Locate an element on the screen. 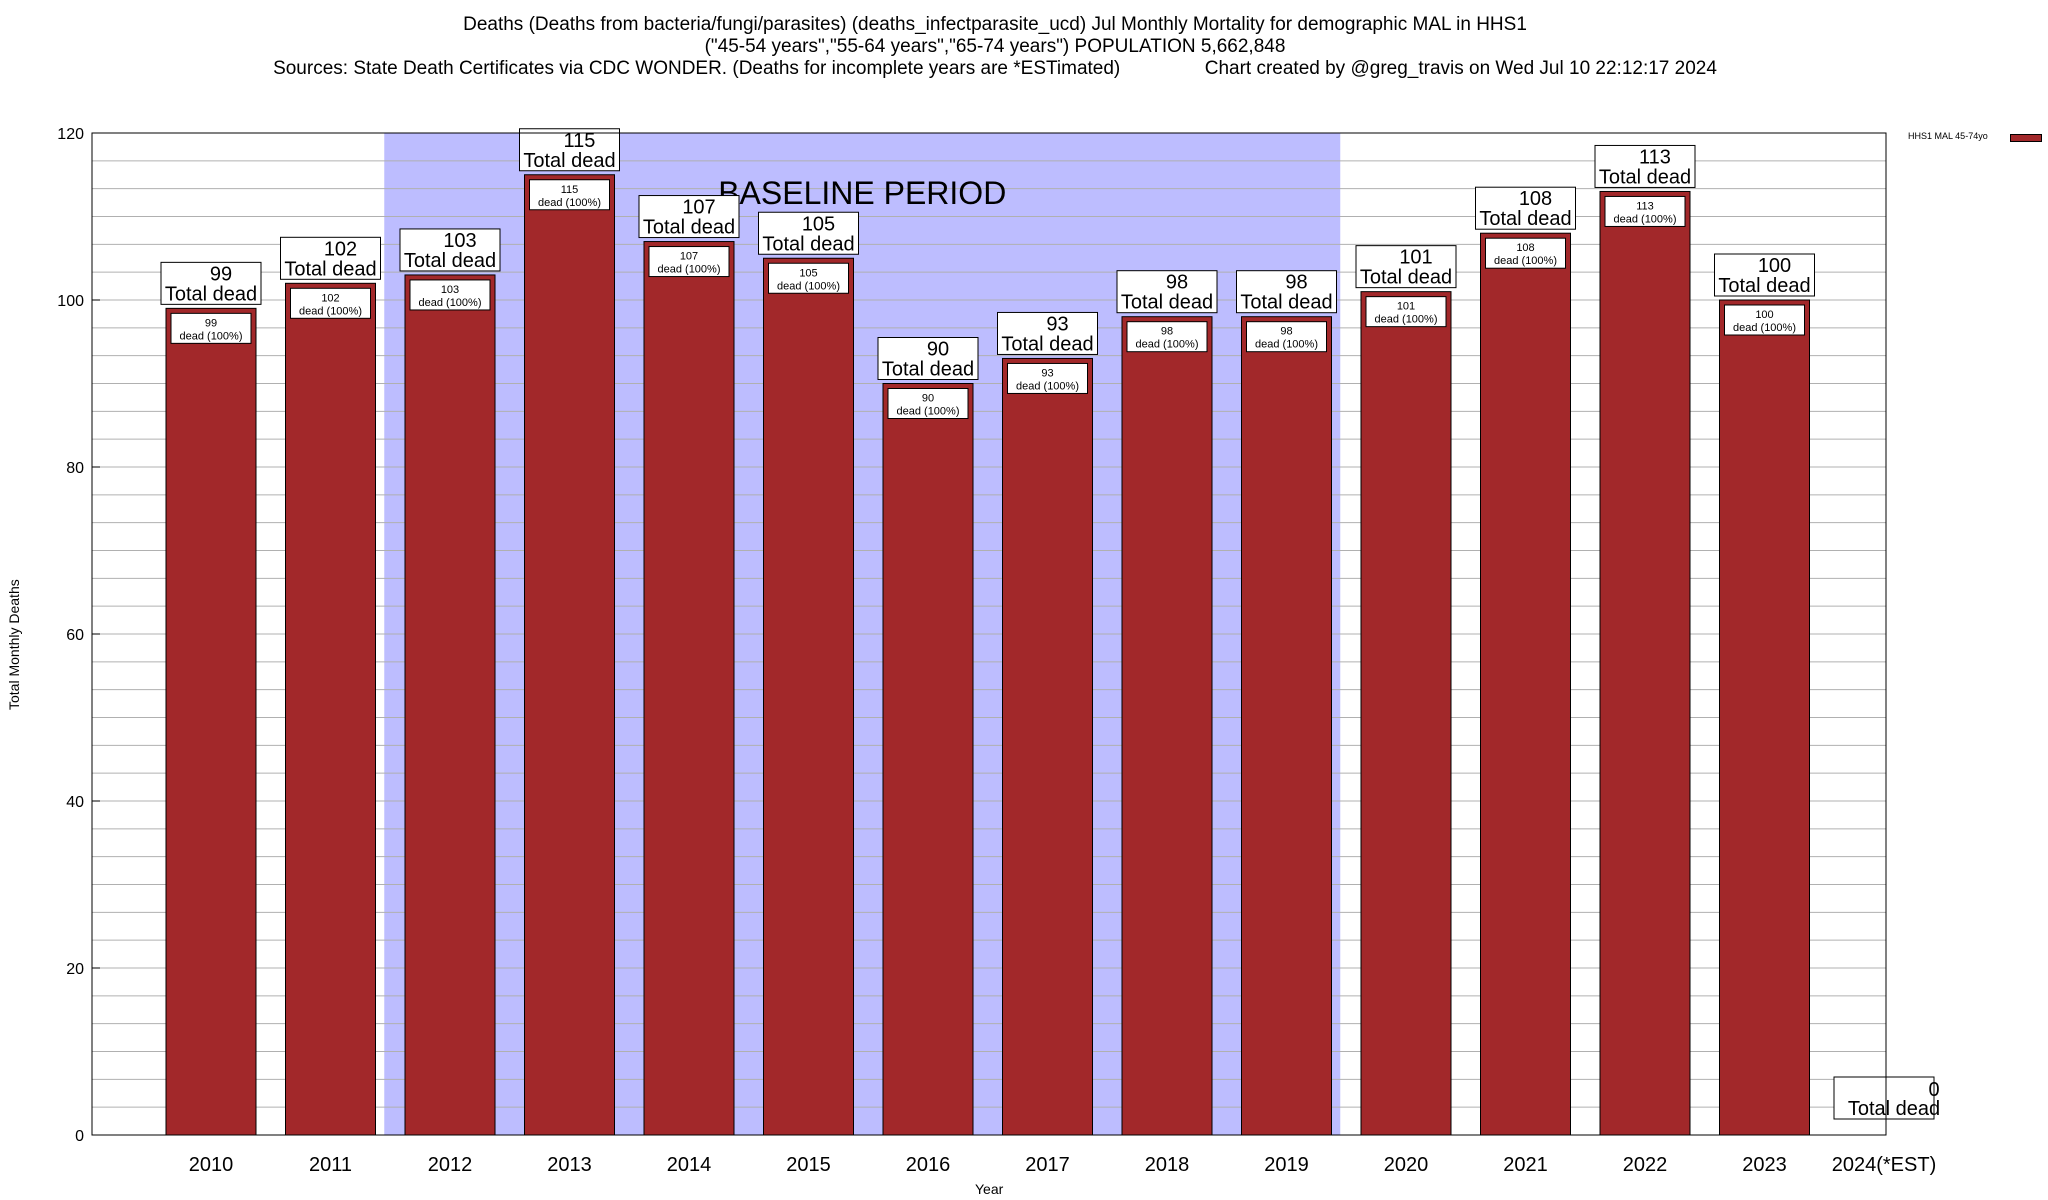  bar-inner-value: 93 is located at coordinates (1047, 373).